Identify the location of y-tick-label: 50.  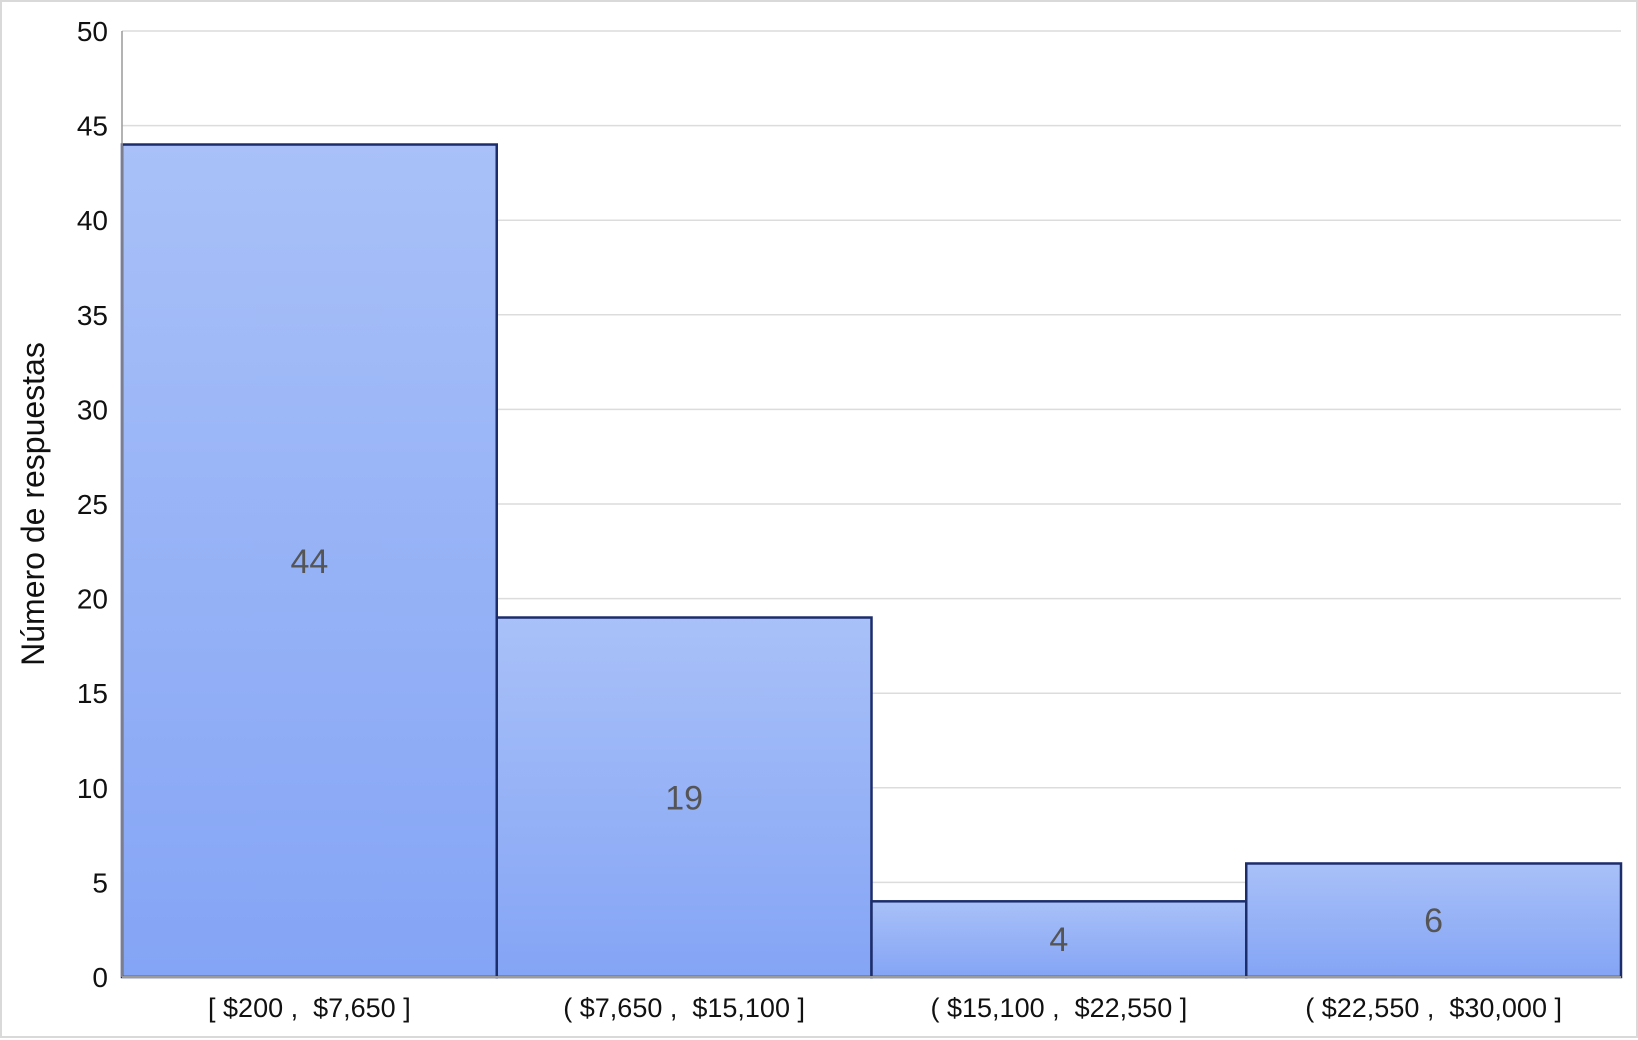
(92, 31).